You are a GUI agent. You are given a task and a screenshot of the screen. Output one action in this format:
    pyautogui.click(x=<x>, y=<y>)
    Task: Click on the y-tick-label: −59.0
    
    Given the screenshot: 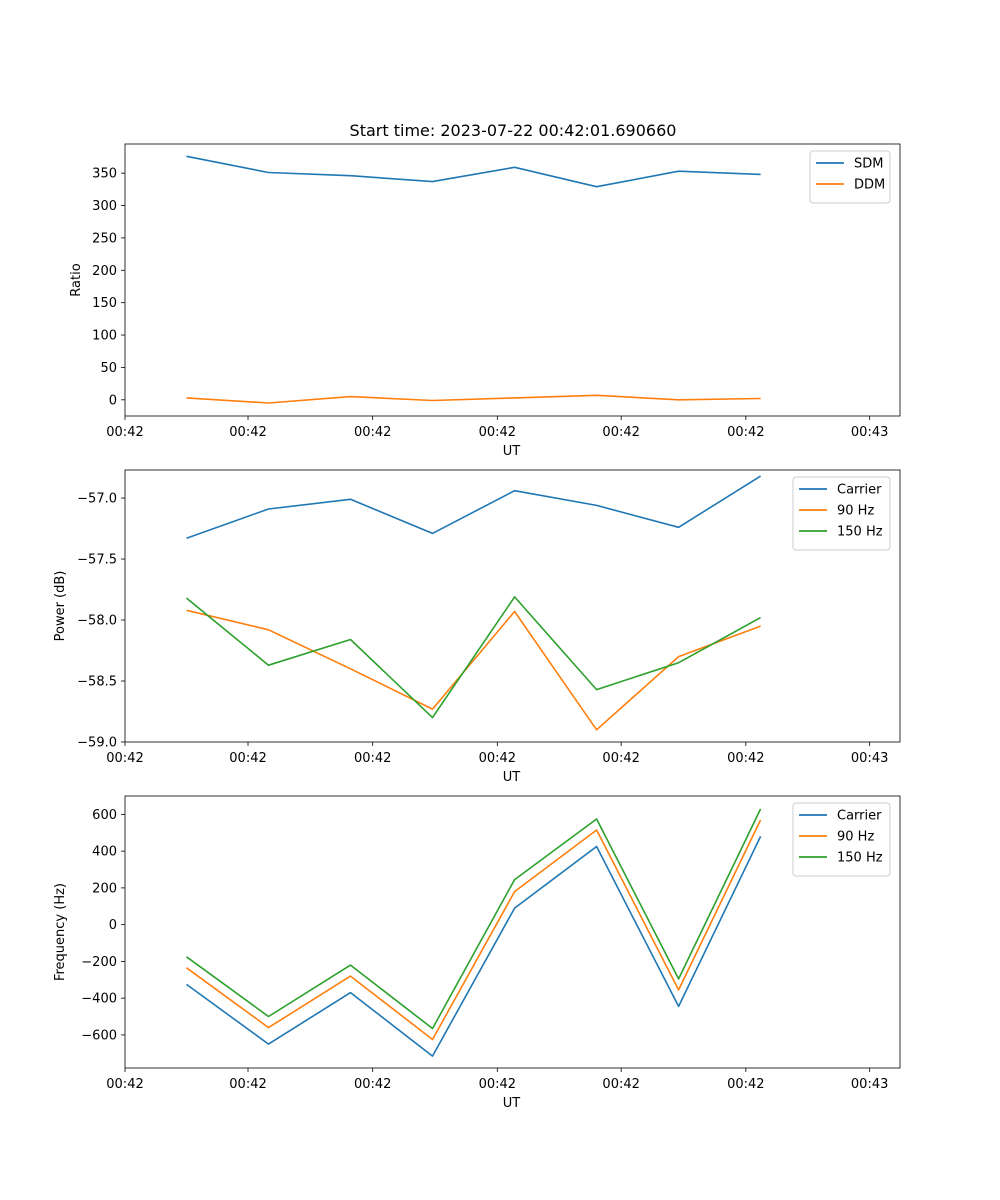 What is the action you would take?
    pyautogui.click(x=97, y=743)
    